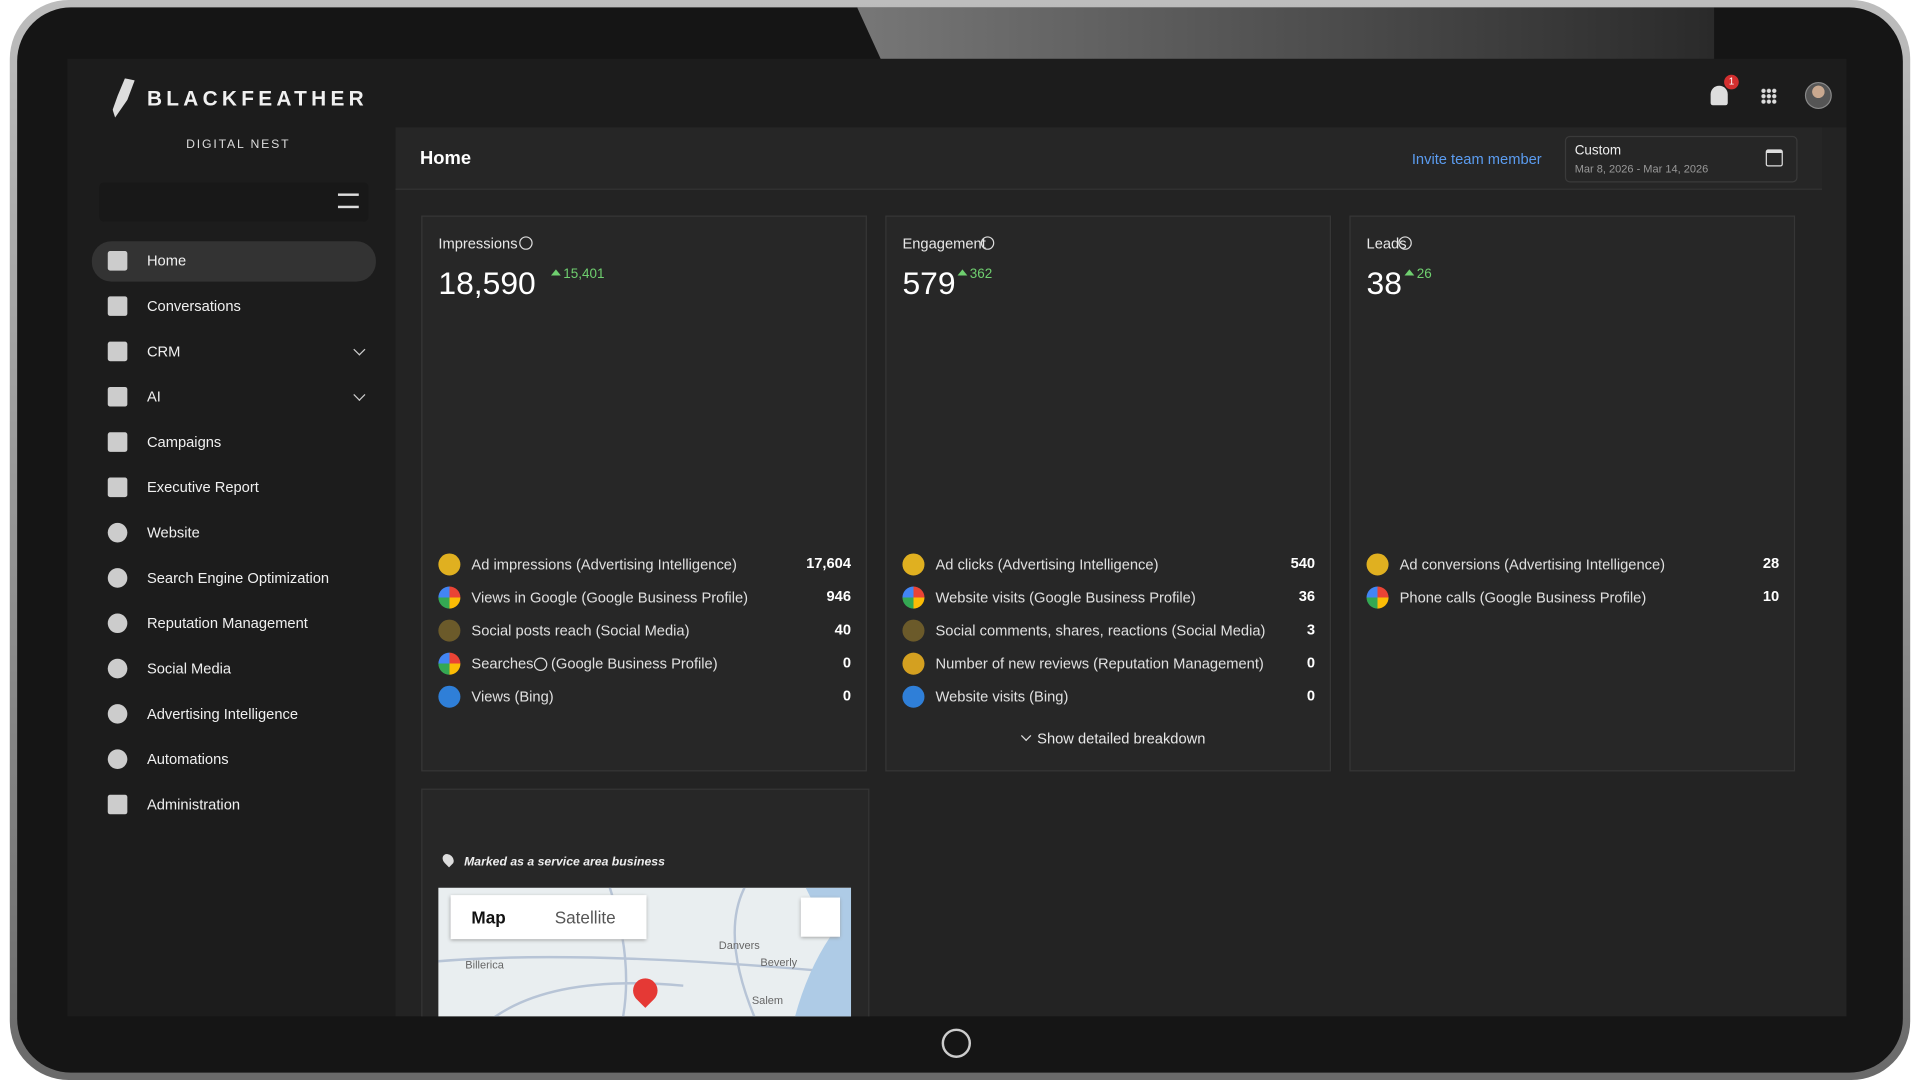 This screenshot has height=1080, width=1920. What do you see at coordinates (1109, 158) in the screenshot?
I see `page-header` at bounding box center [1109, 158].